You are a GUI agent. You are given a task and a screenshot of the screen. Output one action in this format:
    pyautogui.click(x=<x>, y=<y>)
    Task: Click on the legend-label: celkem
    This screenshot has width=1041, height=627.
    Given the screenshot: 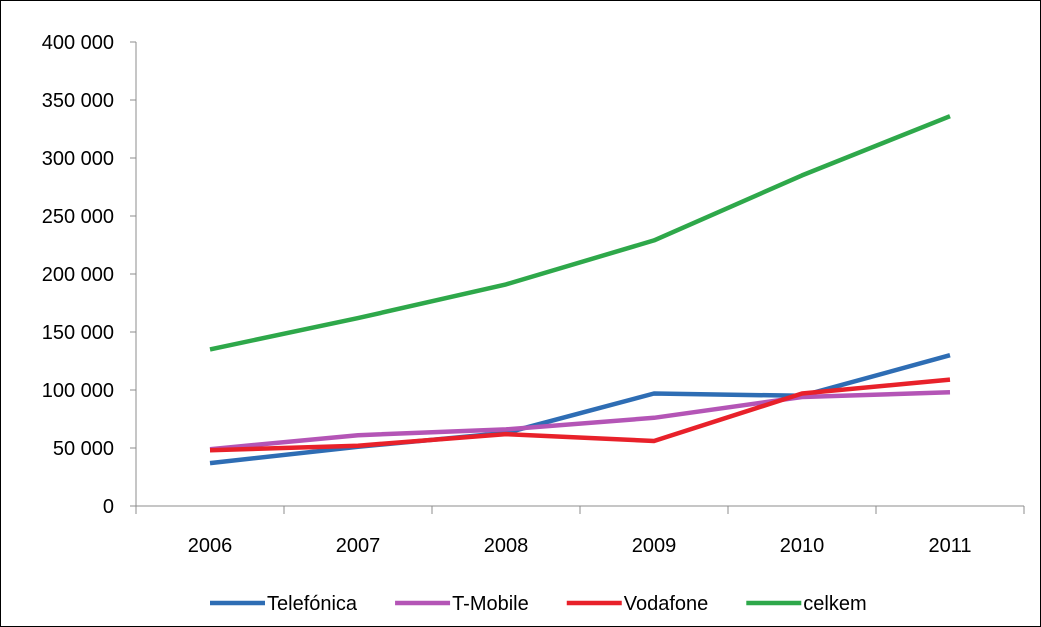 What is the action you would take?
    pyautogui.click(x=834, y=604)
    